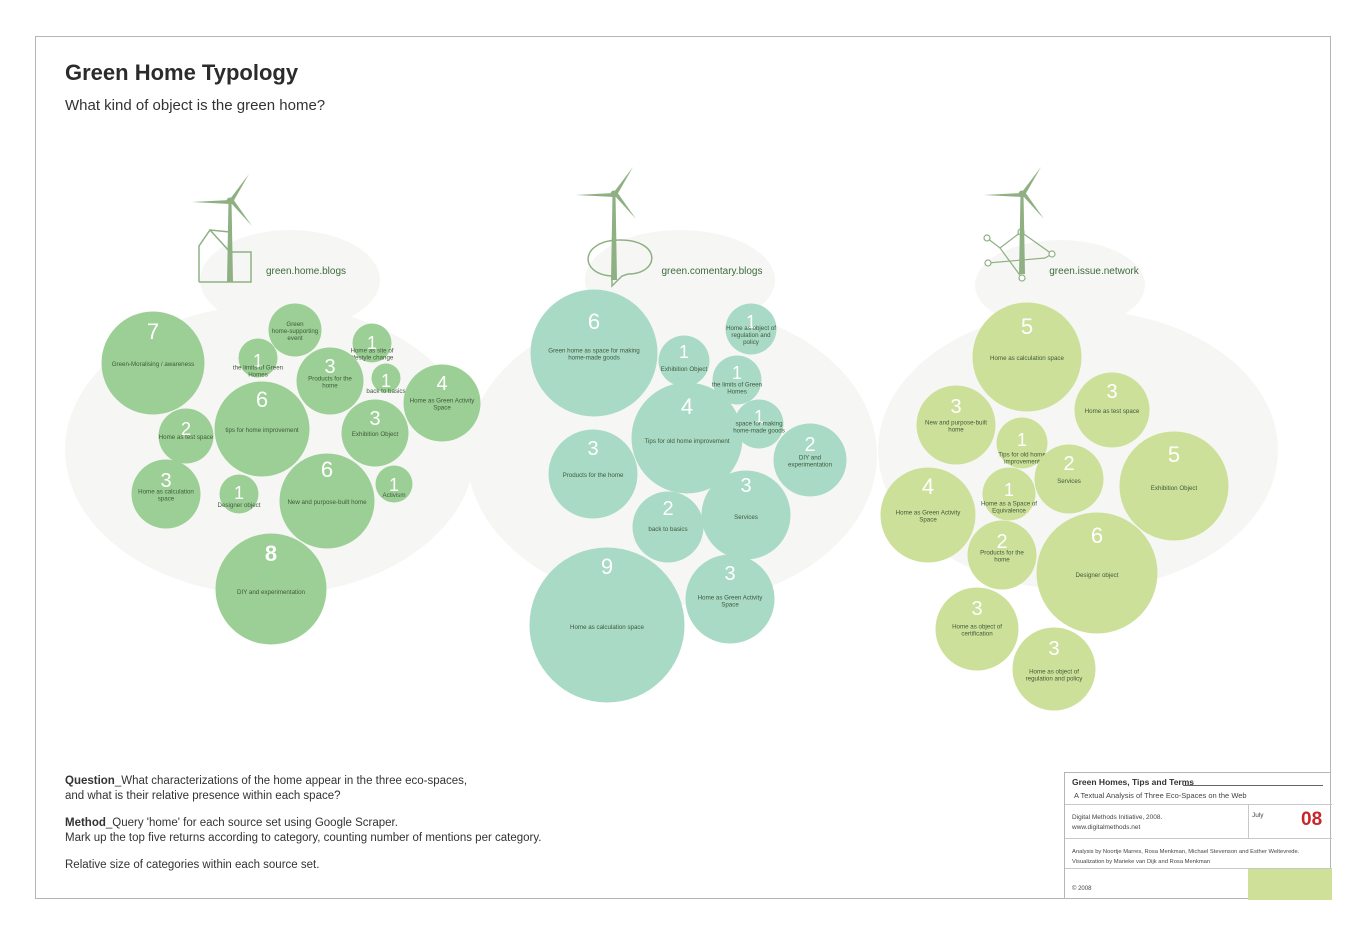 The height and width of the screenshot is (935, 1369). I want to click on cluster-title: green.comentary.blogs, so click(712, 271).